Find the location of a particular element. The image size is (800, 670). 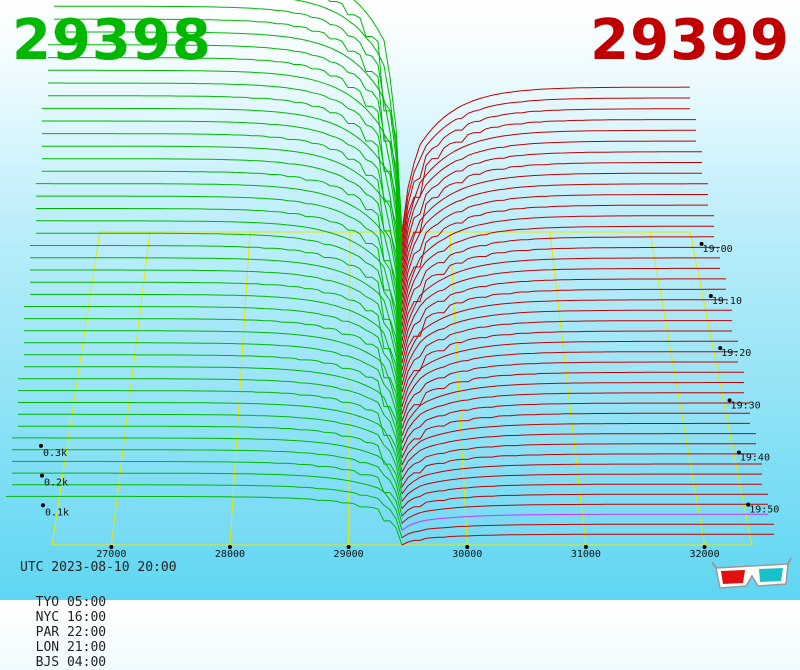

latest-ask-line is located at coordinates (584, 522).